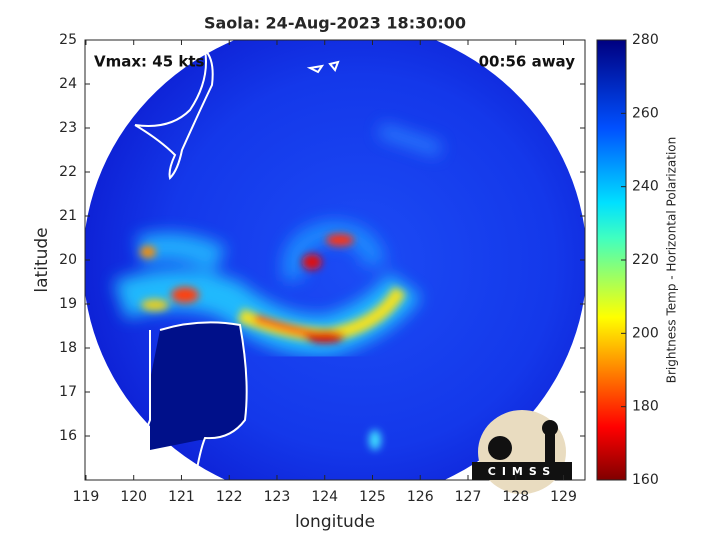  I want to click on vmax-label: Vmax: 45 kts, so click(149, 62).